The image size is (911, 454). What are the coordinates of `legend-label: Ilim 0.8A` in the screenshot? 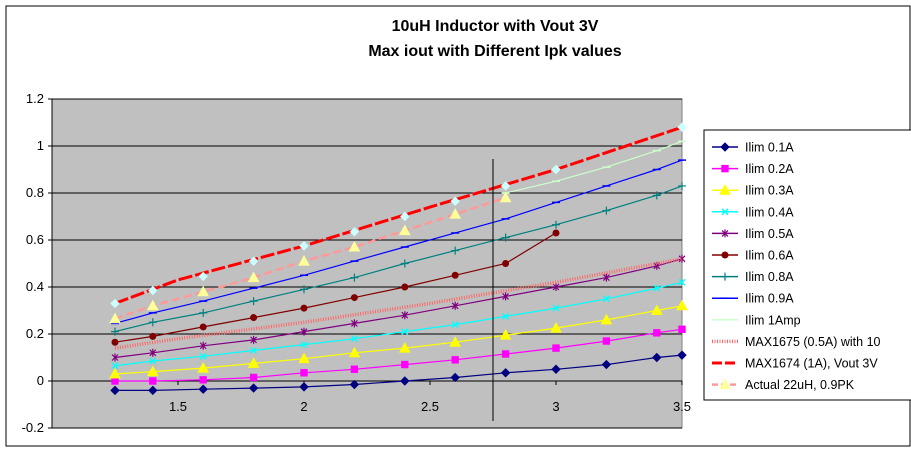 It's located at (769, 277).